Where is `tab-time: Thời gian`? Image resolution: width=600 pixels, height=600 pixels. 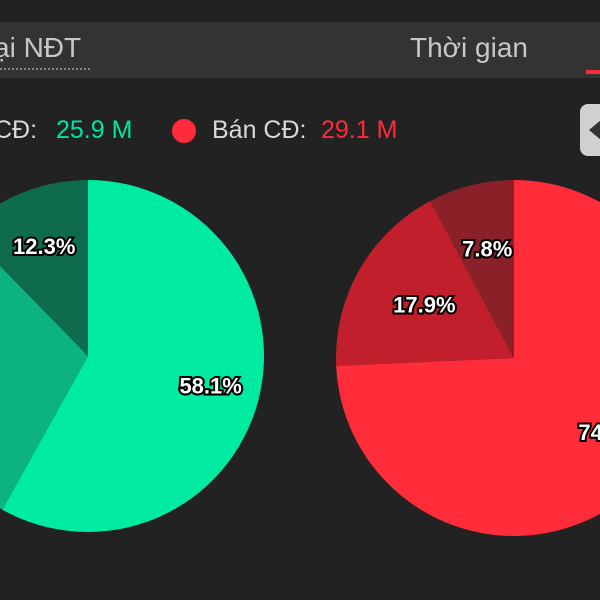
tab-time: Thời gian is located at coordinates (469, 47).